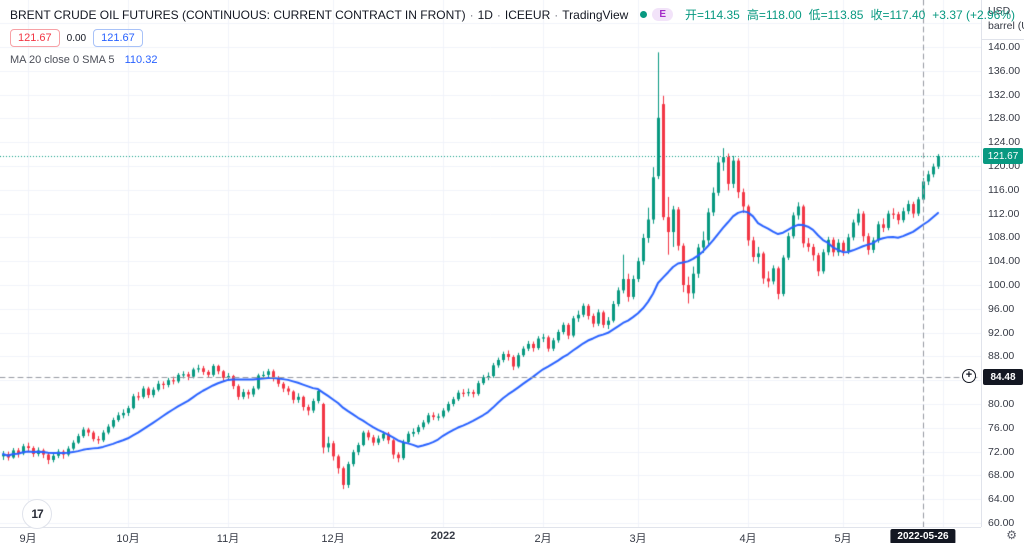 This screenshot has height=543, width=1024. What do you see at coordinates (1004, 237) in the screenshot?
I see `price-tick-label: 108.00` at bounding box center [1004, 237].